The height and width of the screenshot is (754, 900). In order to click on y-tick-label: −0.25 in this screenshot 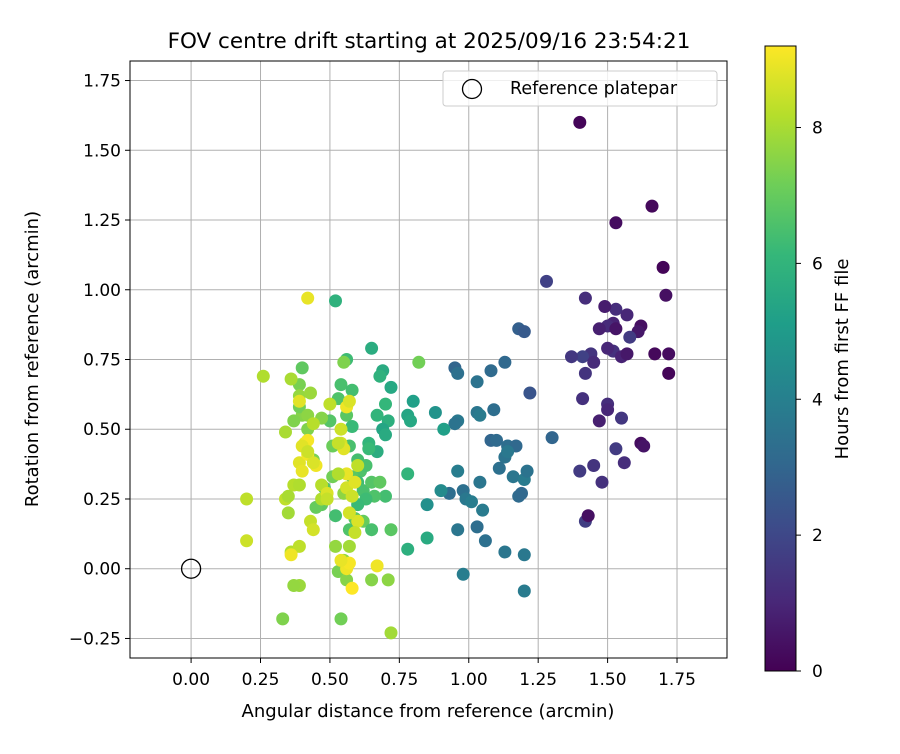, I will do `click(95, 639)`.